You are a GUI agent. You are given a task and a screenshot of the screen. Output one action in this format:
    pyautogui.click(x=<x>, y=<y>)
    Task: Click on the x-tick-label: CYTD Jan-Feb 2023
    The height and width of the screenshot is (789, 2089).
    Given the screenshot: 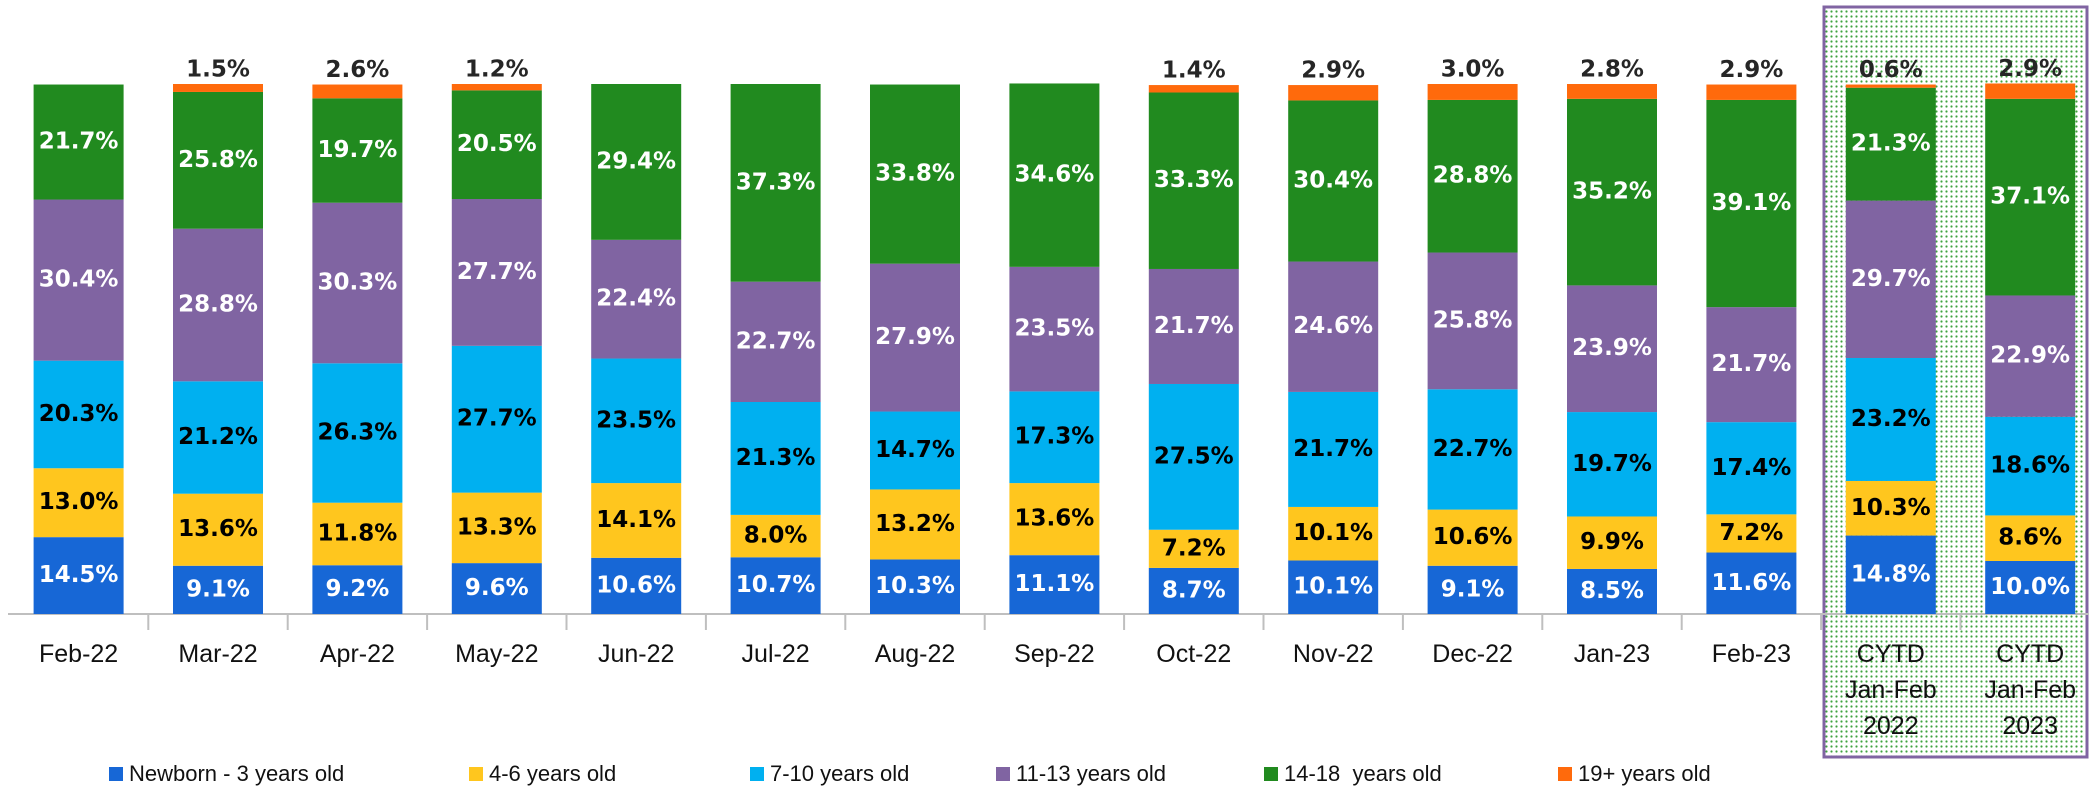 What is the action you would take?
    pyautogui.click(x=2030, y=690)
    